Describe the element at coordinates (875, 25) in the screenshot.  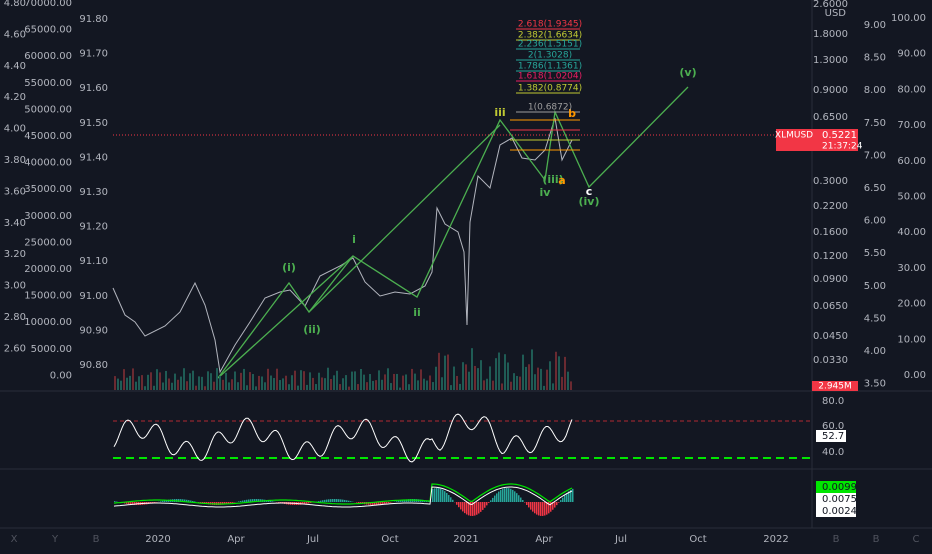
I see `right-axis-label: 9.00` at that location.